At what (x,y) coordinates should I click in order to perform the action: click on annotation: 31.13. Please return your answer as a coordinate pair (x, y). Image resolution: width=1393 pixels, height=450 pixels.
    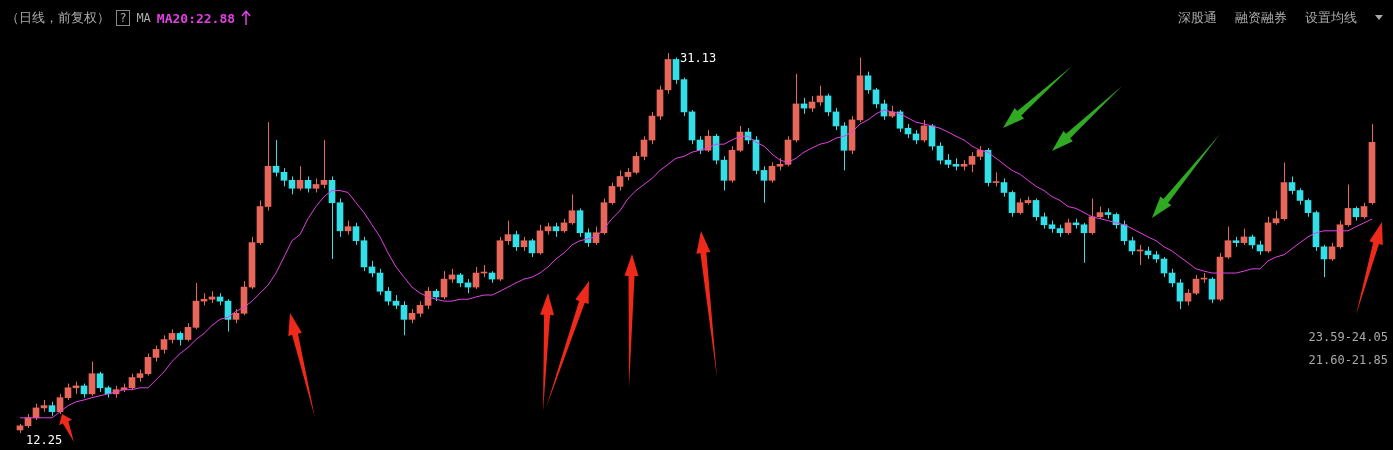
    Looking at the image, I should click on (698, 58).